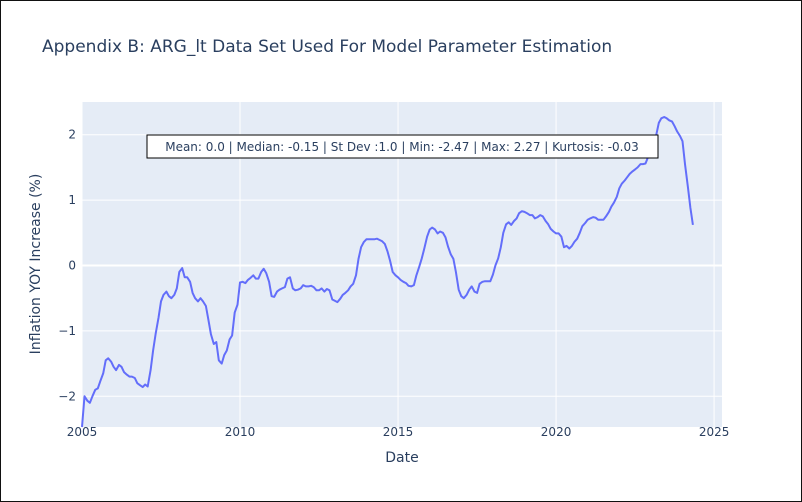  Describe the element at coordinates (401, 458) in the screenshot. I see `x-axis-title: Date` at that location.